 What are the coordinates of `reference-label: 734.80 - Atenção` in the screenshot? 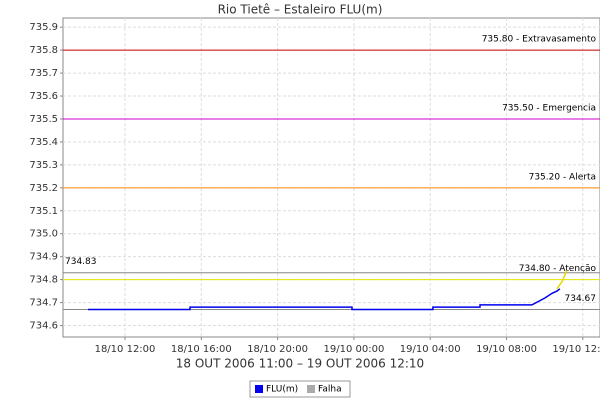 It's located at (558, 269).